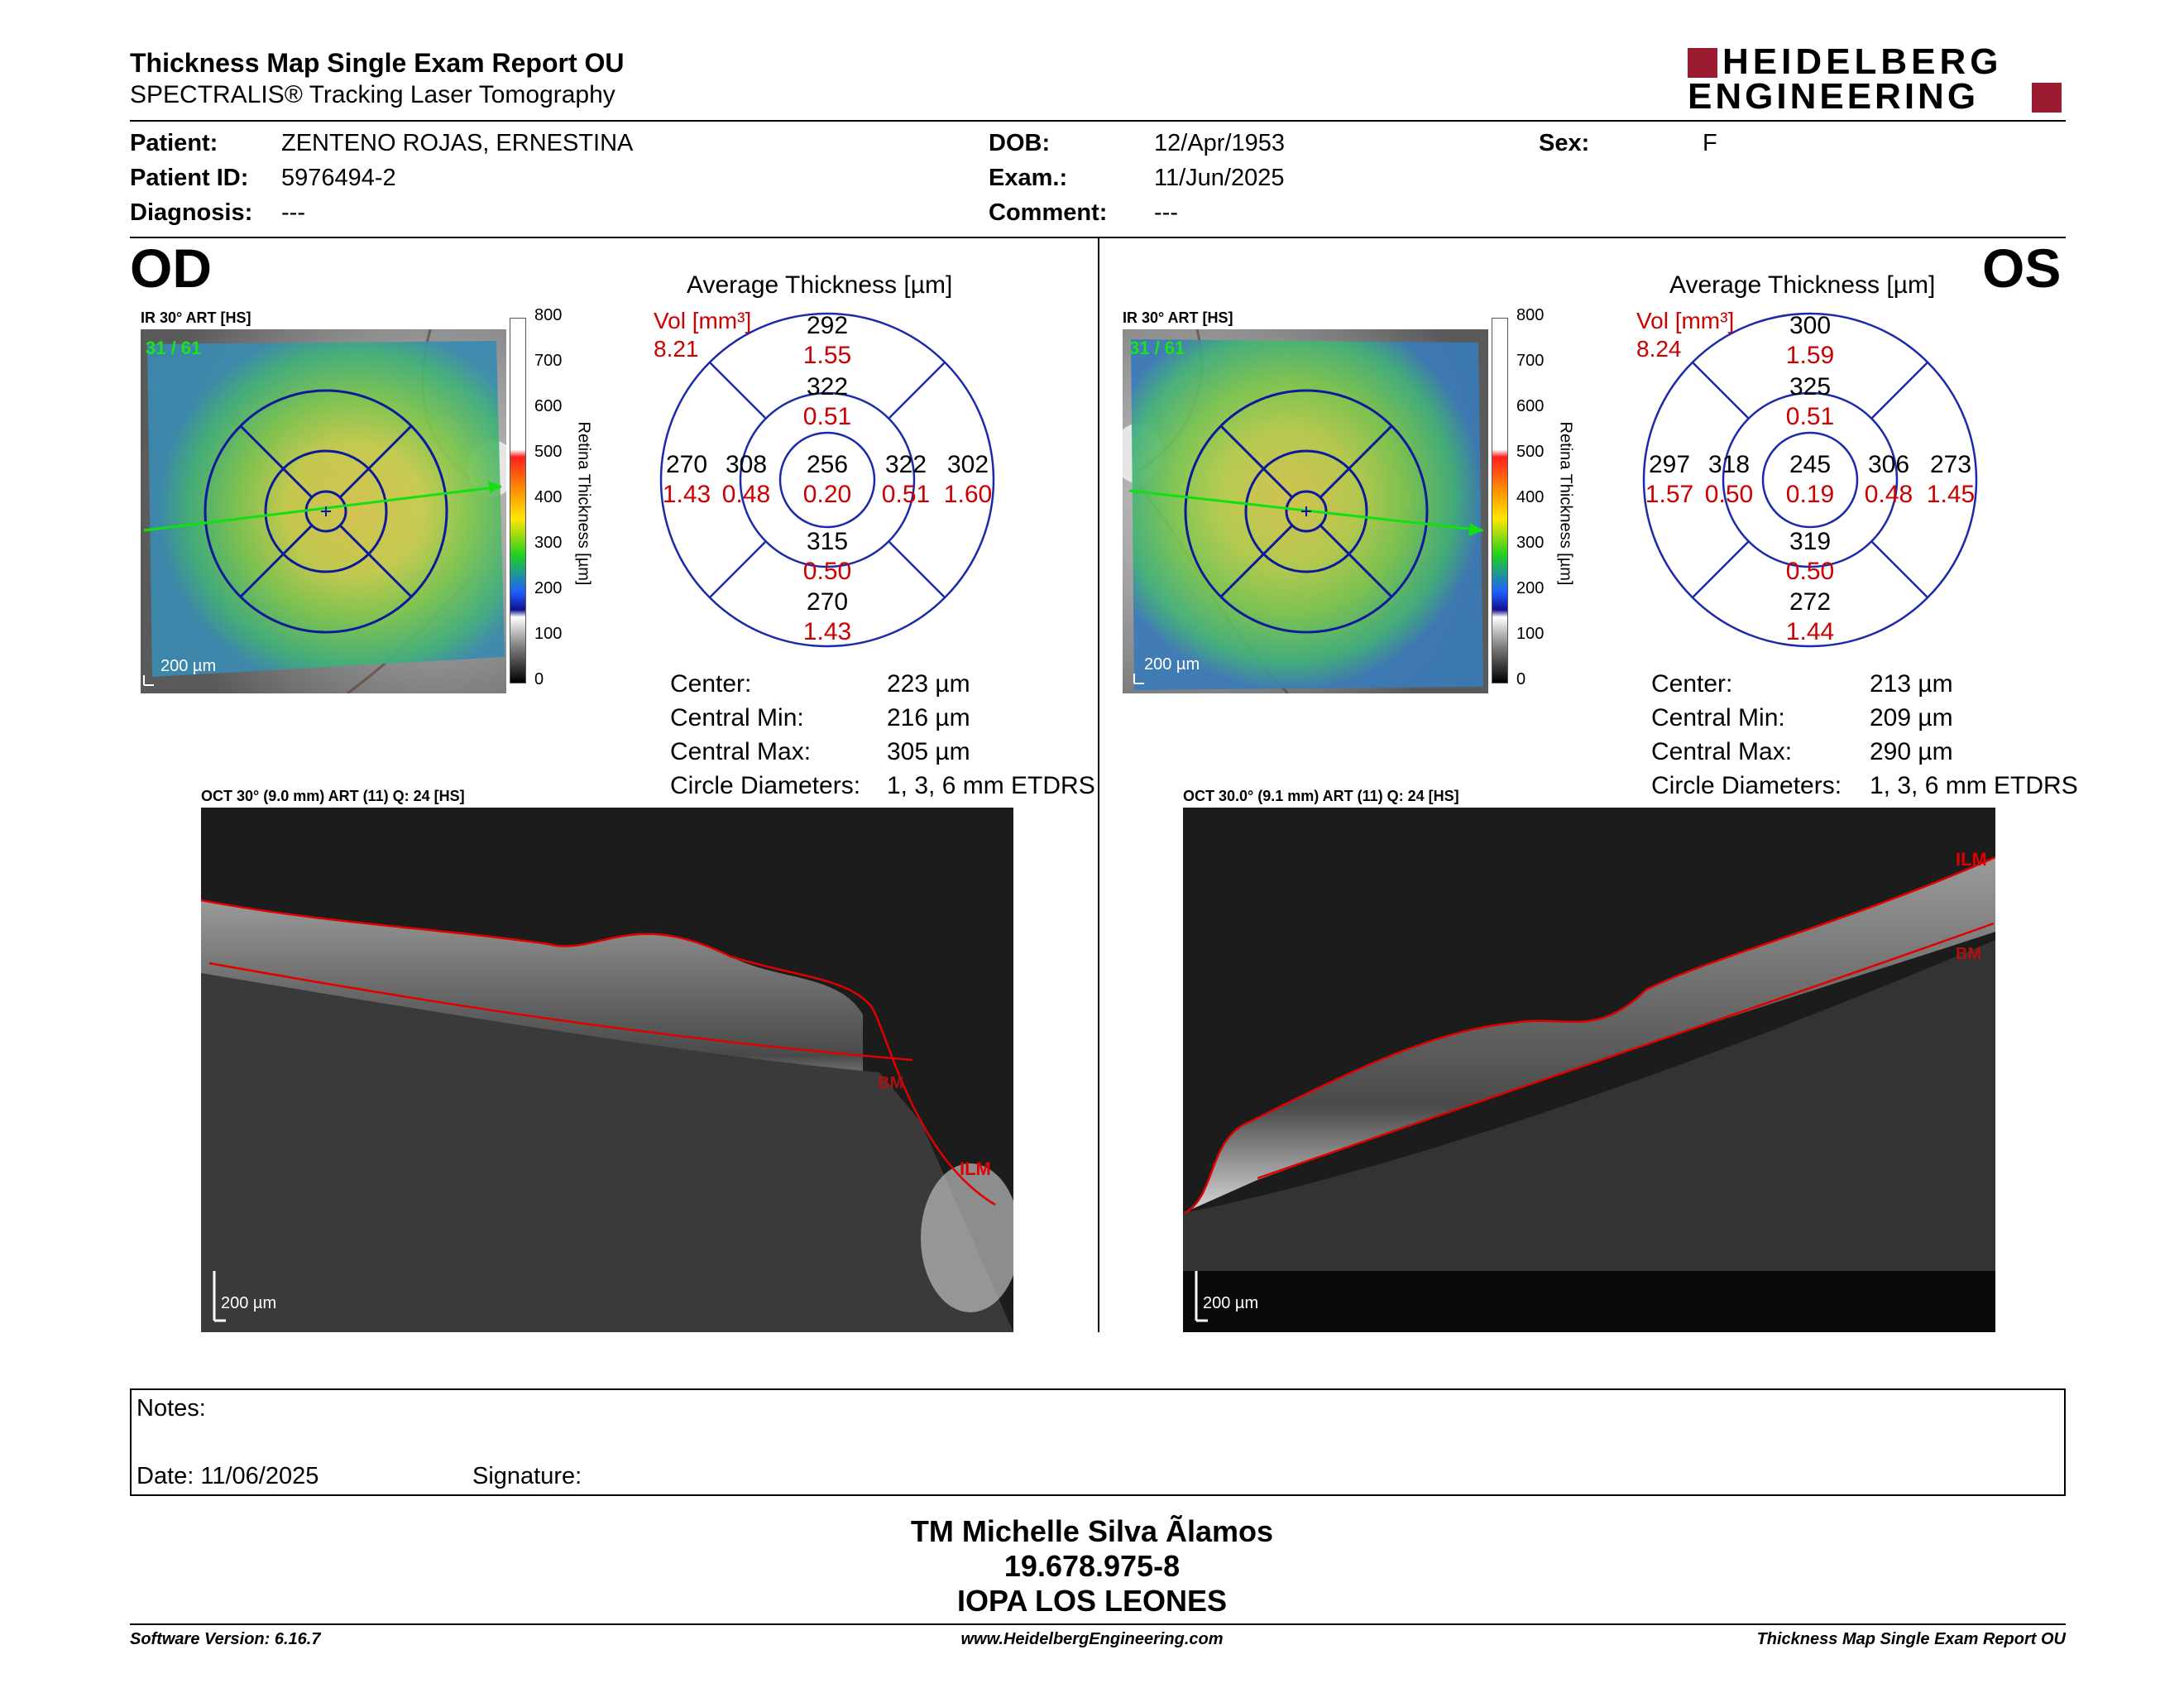 Image resolution: width=2184 pixels, height=1688 pixels. What do you see at coordinates (1685, 320) in the screenshot?
I see `os-vol-label: Vol [mm³]` at bounding box center [1685, 320].